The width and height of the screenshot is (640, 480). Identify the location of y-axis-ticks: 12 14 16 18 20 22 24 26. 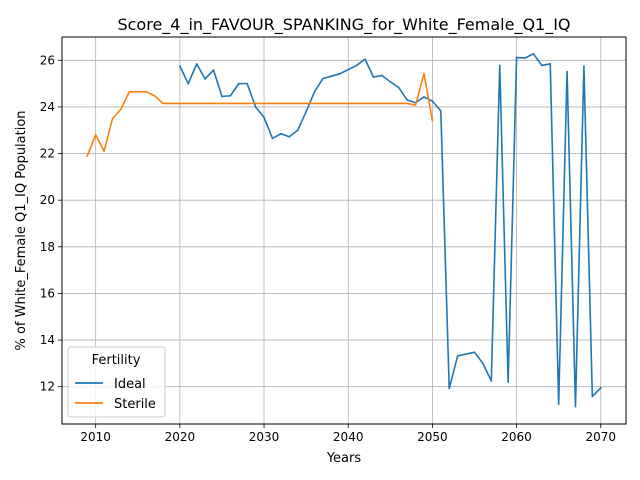
(51, 223).